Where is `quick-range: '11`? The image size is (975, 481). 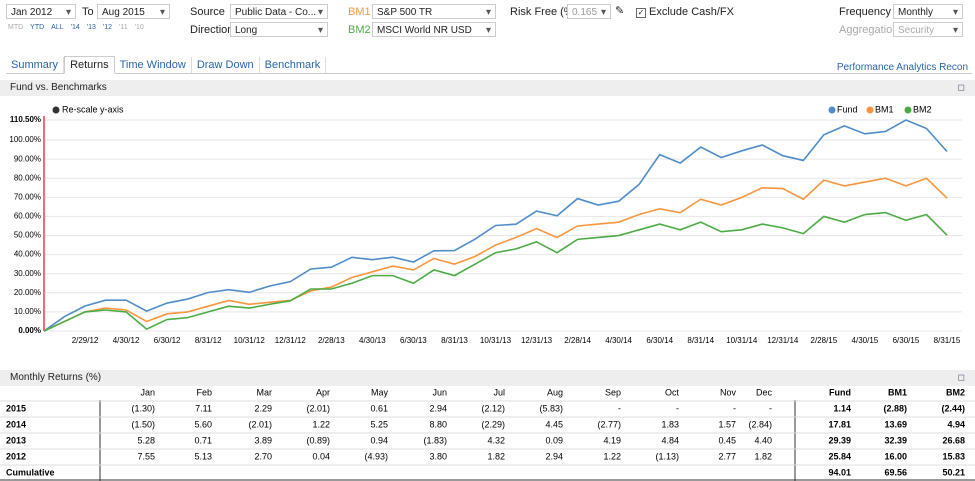
quick-range: '11 is located at coordinates (123, 27).